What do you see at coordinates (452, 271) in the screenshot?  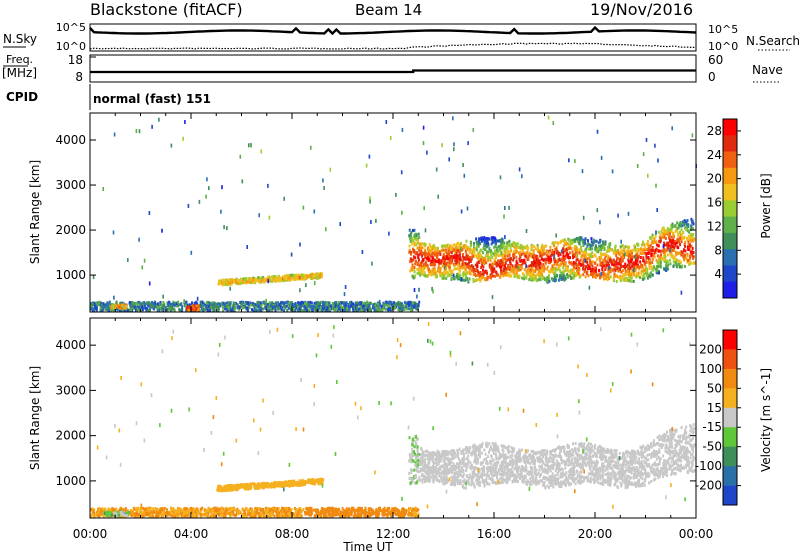 I see `power-cell-2048` at bounding box center [452, 271].